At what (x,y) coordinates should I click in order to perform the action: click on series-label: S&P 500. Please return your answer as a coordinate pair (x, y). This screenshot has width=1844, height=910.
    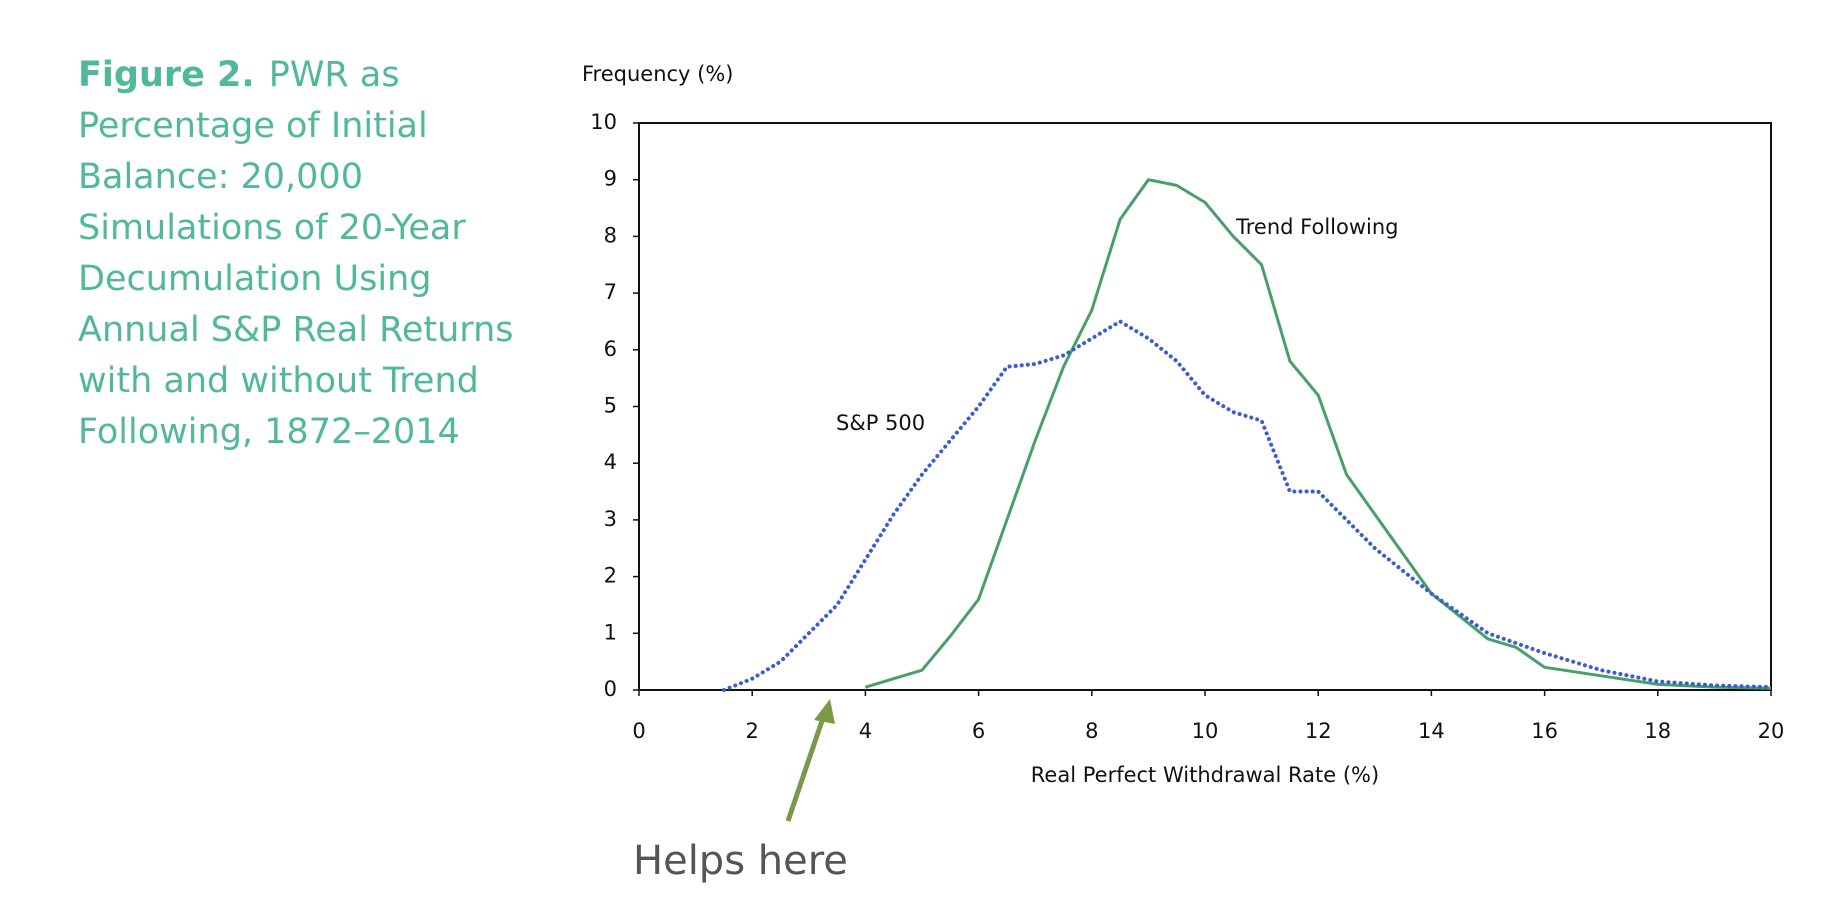
    Looking at the image, I should click on (880, 423).